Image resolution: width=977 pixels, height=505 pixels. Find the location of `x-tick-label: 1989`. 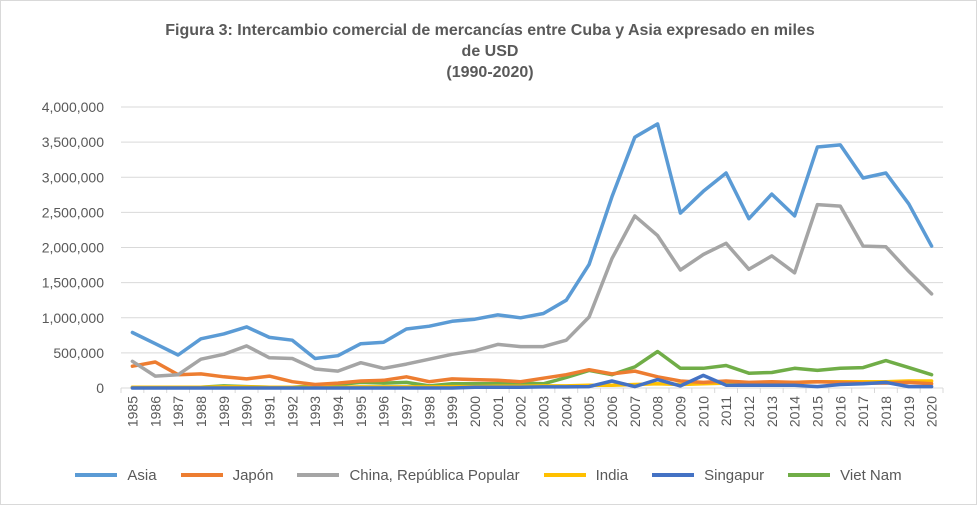

x-tick-label: 1989 is located at coordinates (224, 411).